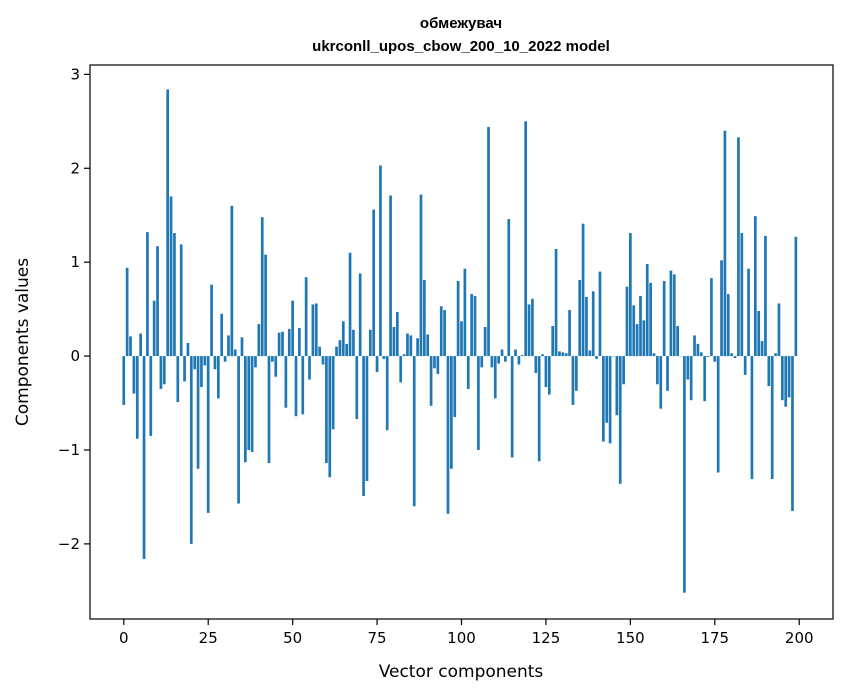 This screenshot has height=696, width=847. Describe the element at coordinates (461, 638) in the screenshot. I see `x-tick-label: 100` at that location.